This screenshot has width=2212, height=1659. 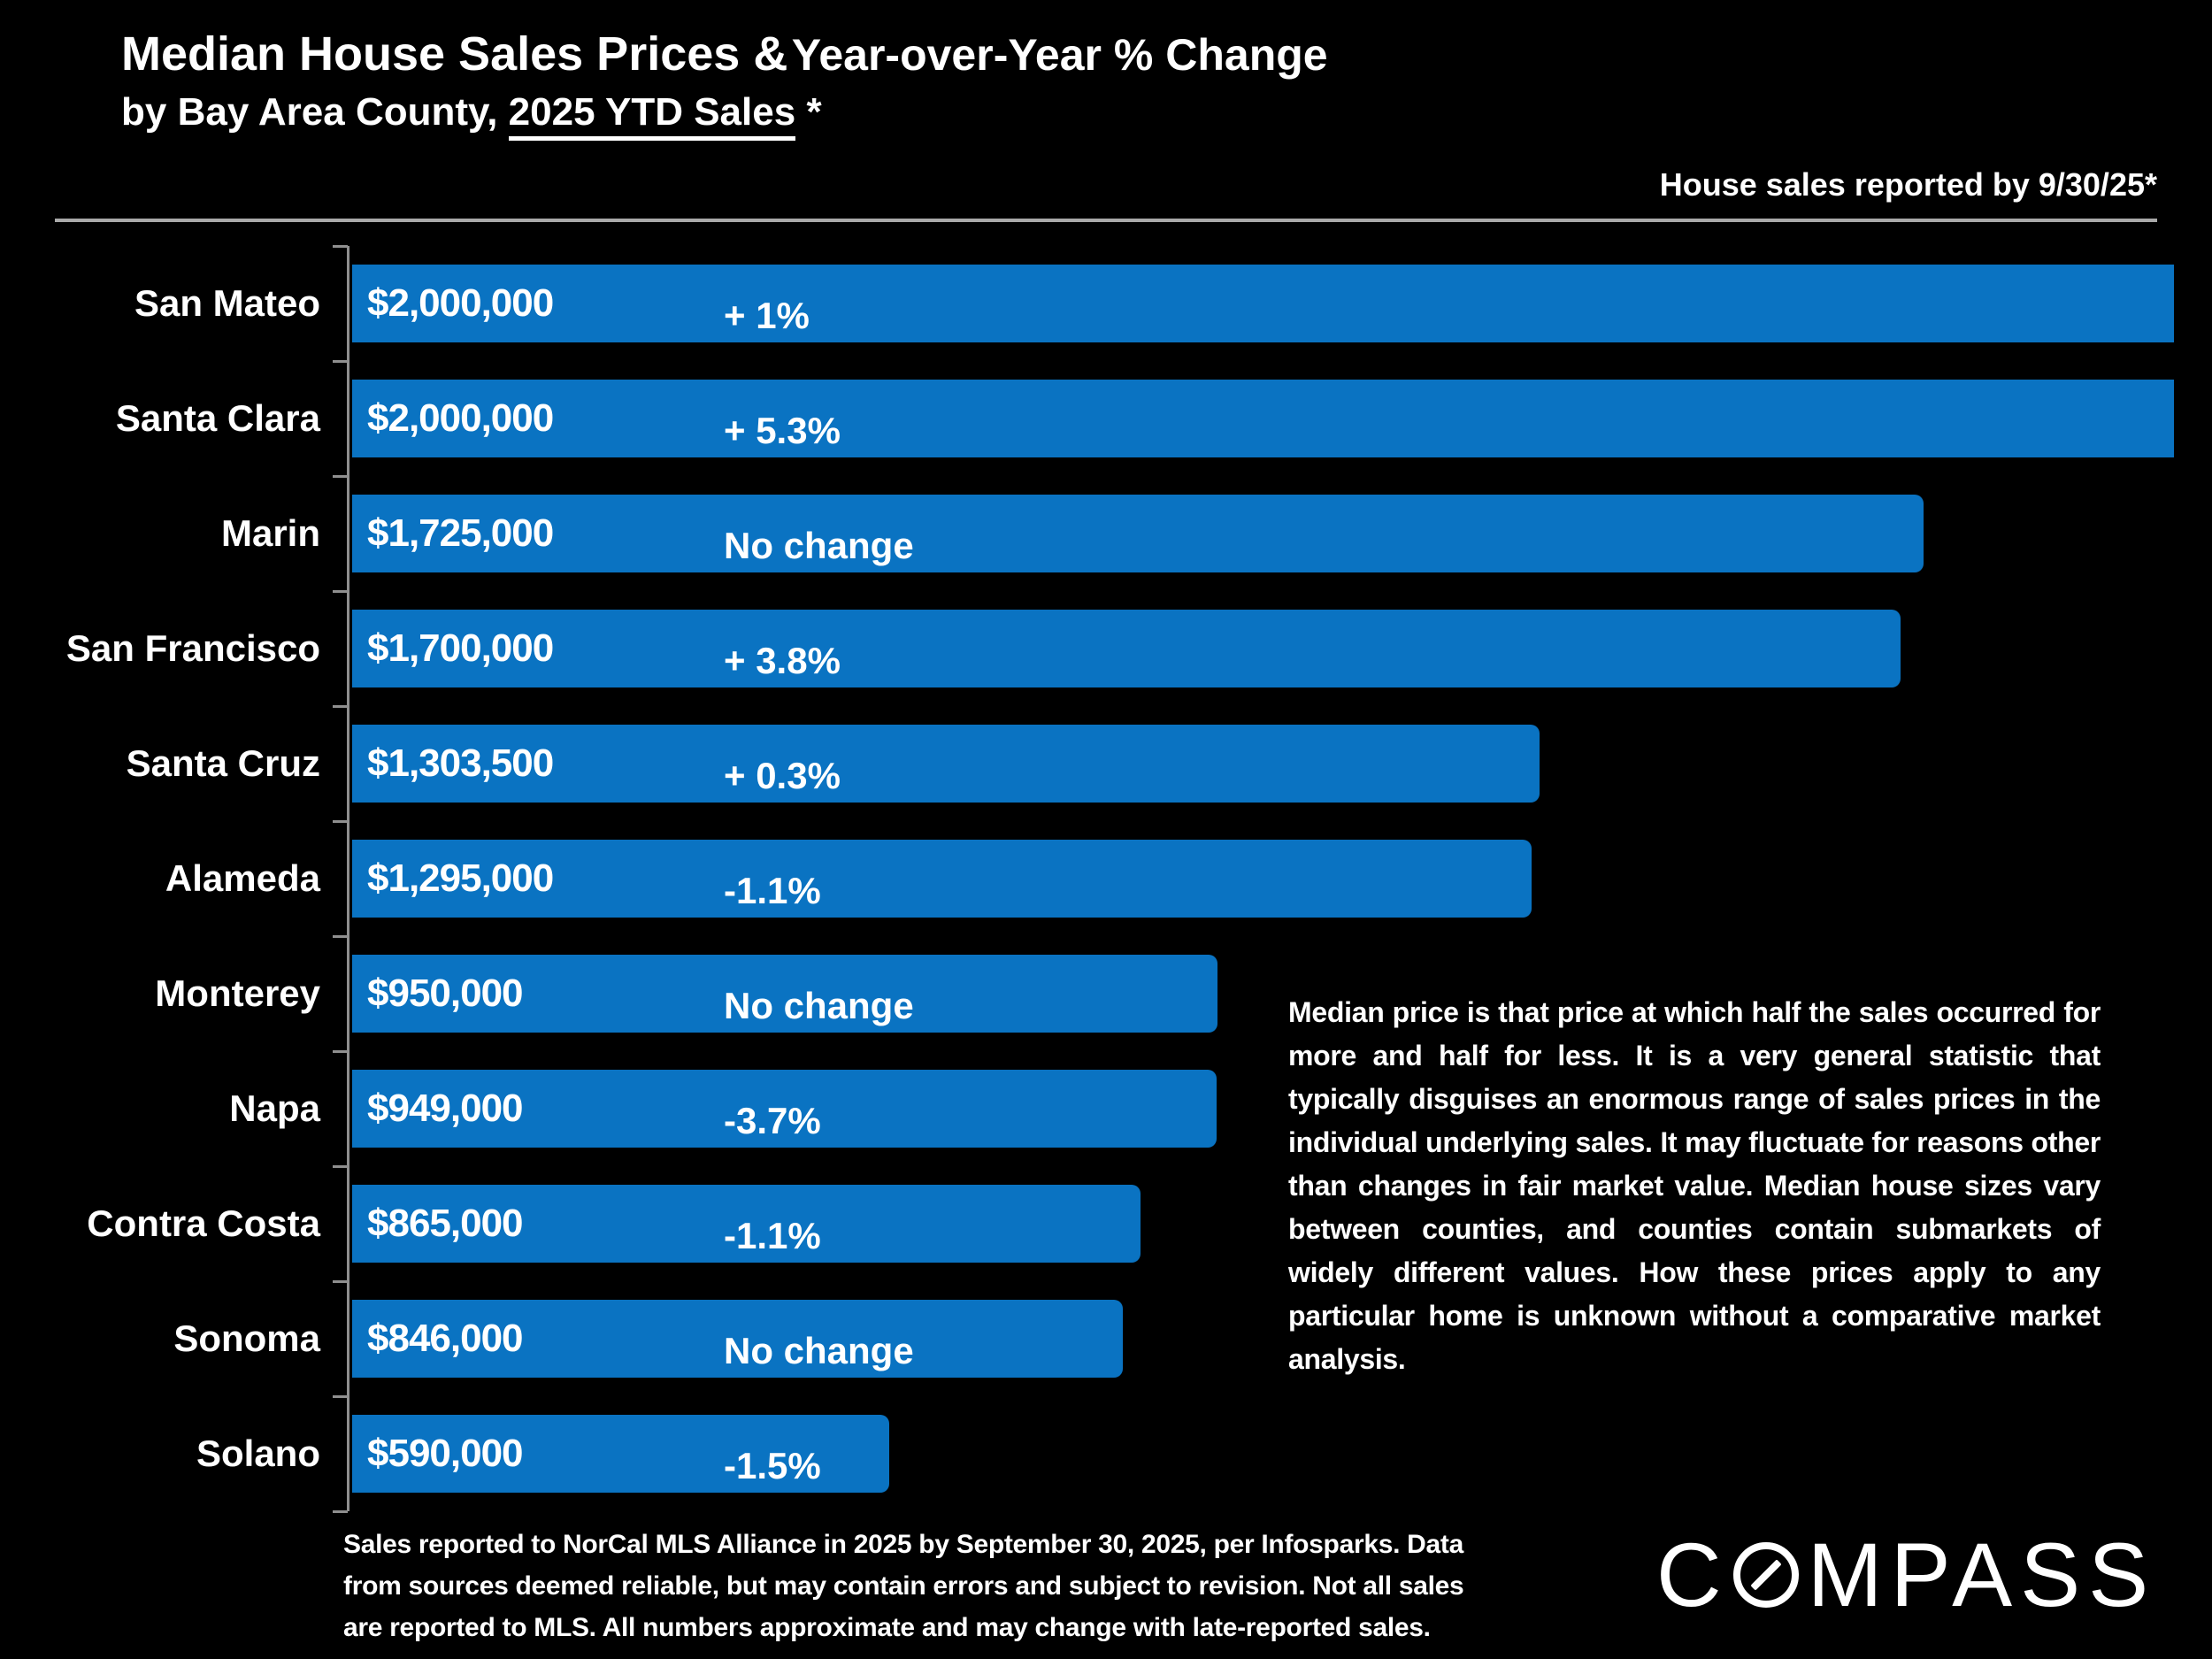 I want to click on median-price-label: $865,000, so click(x=446, y=1224).